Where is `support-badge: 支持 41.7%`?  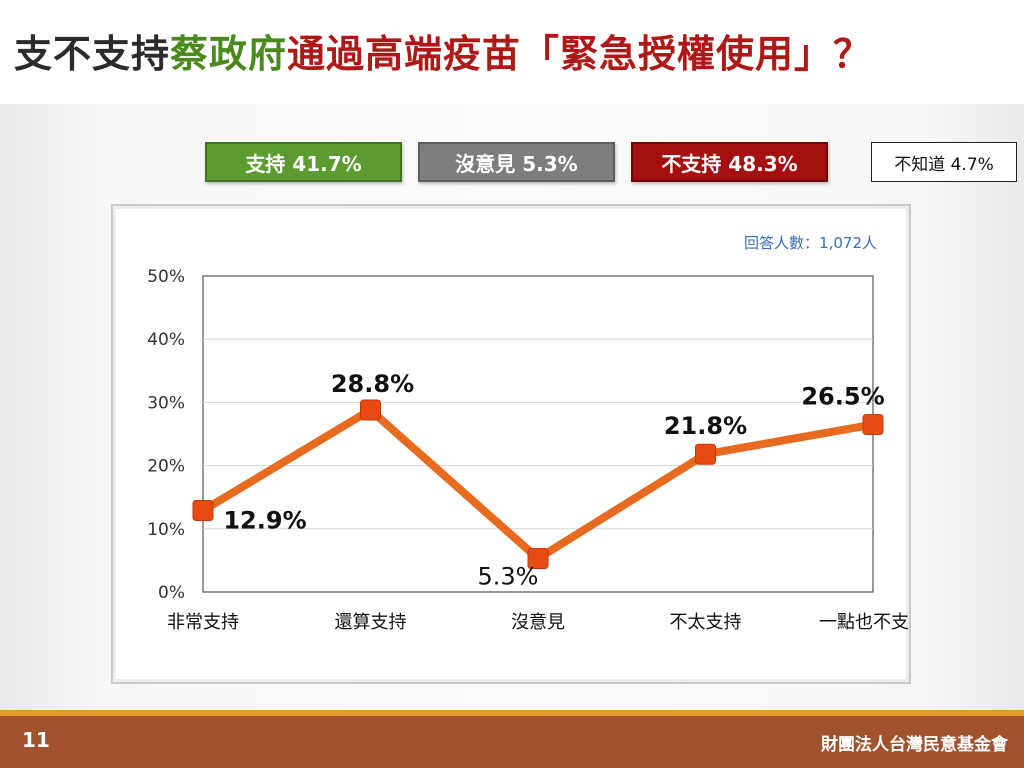 support-badge: 支持 41.7% is located at coordinates (303, 162).